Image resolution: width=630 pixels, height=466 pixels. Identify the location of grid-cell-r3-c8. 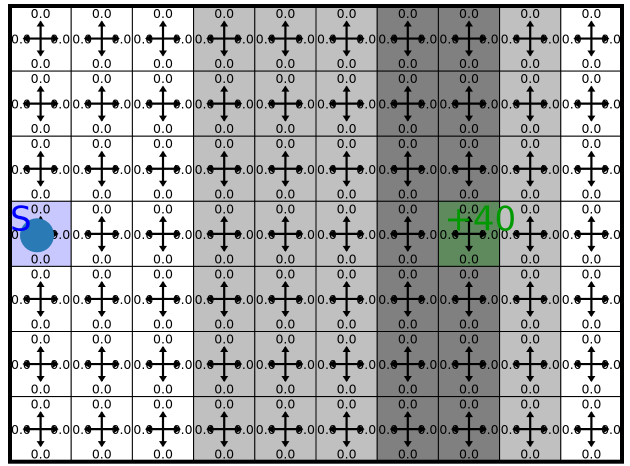
(530, 233).